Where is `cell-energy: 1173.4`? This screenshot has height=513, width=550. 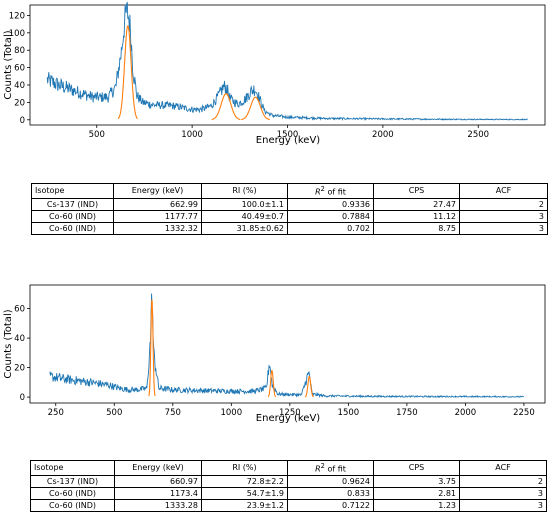 cell-energy: 1173.4 is located at coordinates (158, 493).